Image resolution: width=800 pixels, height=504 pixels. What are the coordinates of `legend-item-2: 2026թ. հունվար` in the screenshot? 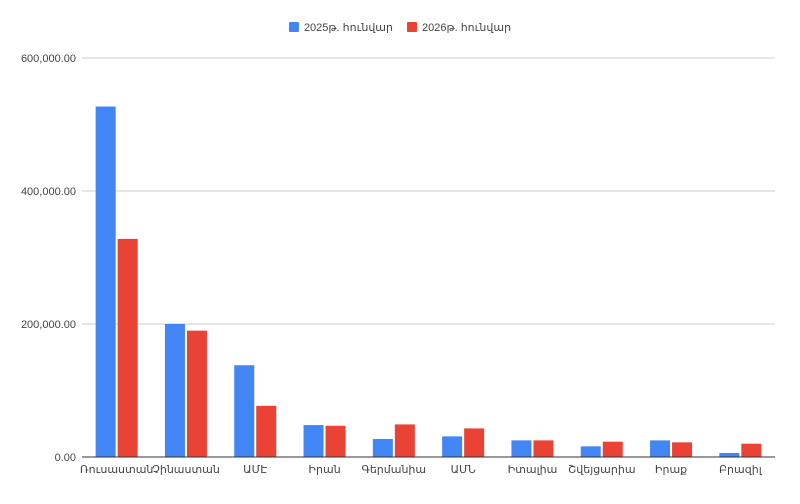 It's located at (459, 28).